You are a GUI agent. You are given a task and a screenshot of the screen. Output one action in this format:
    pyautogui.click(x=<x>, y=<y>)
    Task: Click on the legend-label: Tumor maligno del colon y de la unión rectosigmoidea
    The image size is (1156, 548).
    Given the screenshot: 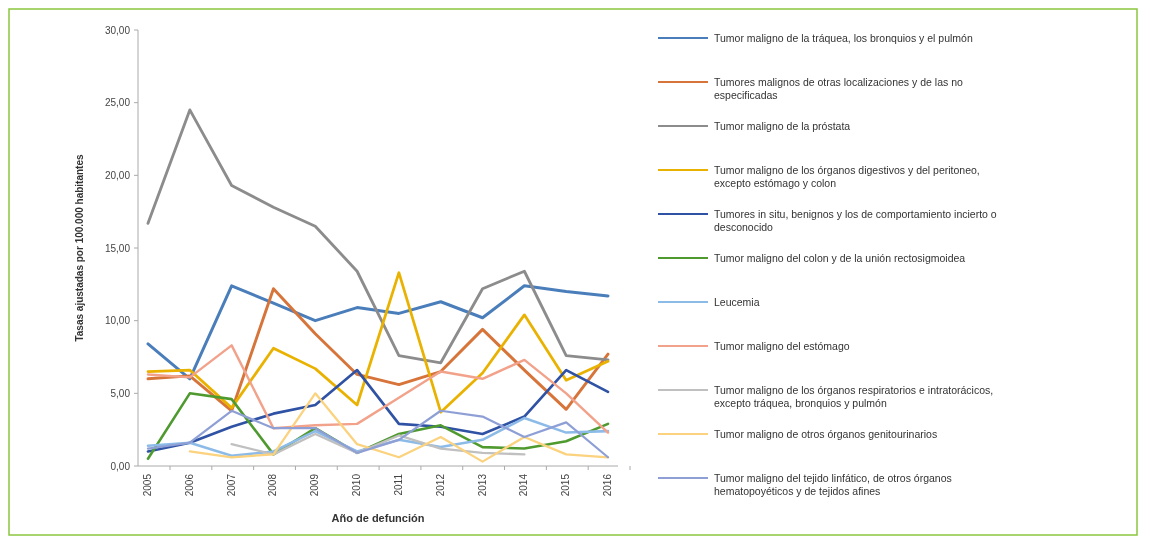 What is the action you would take?
    pyautogui.click(x=840, y=257)
    